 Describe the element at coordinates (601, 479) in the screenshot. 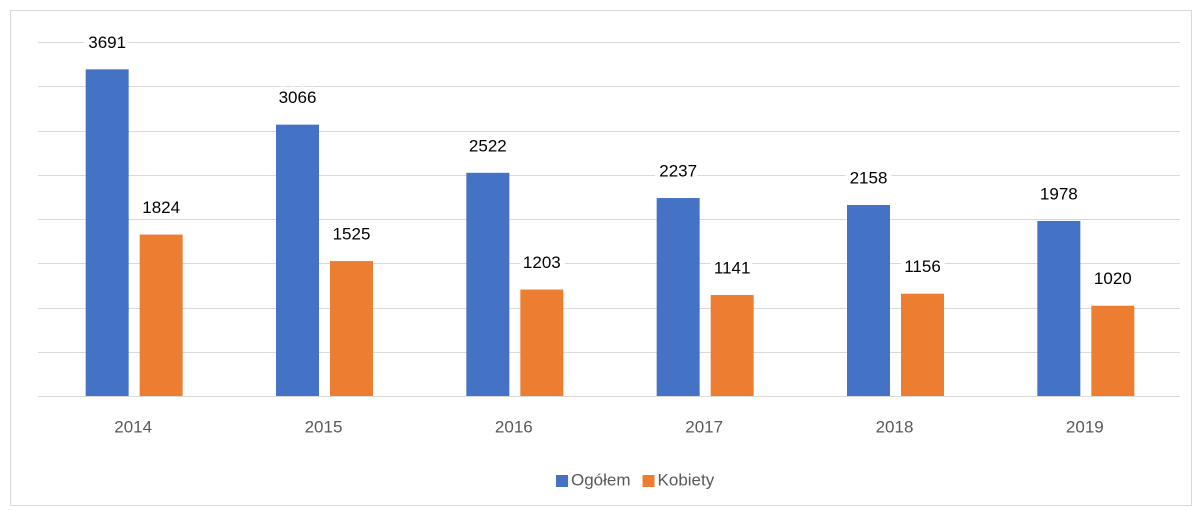

I see `legend-label: Ogółem` at that location.